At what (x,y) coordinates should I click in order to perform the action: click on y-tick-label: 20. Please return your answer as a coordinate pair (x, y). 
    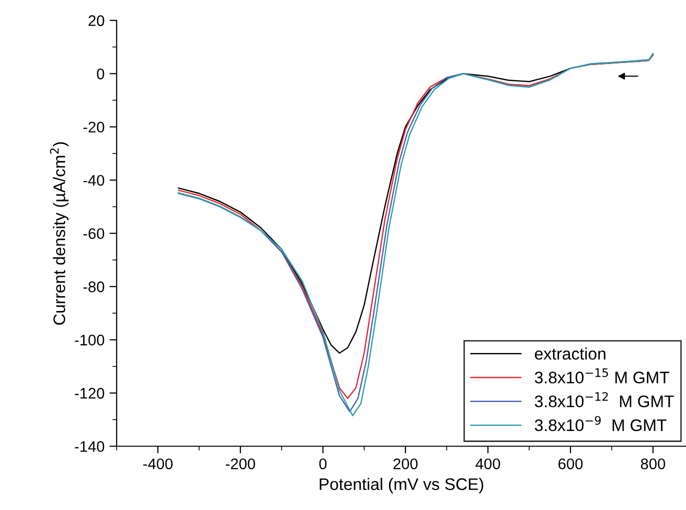
    Looking at the image, I should click on (96, 20).